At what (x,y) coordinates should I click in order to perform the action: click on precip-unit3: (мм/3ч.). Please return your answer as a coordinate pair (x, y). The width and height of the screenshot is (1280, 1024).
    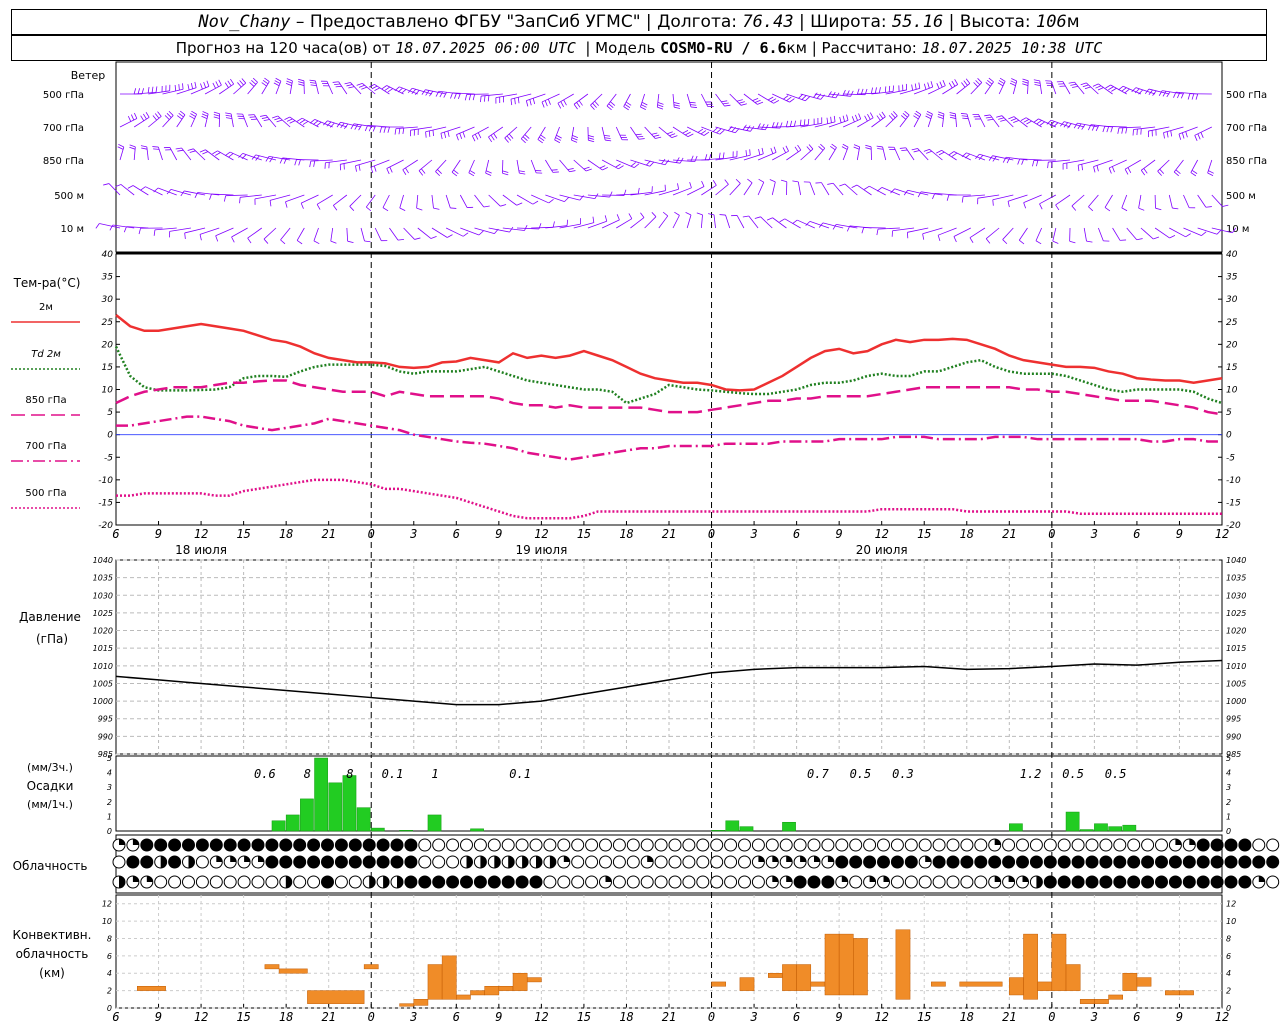
    Looking at the image, I should click on (50, 767).